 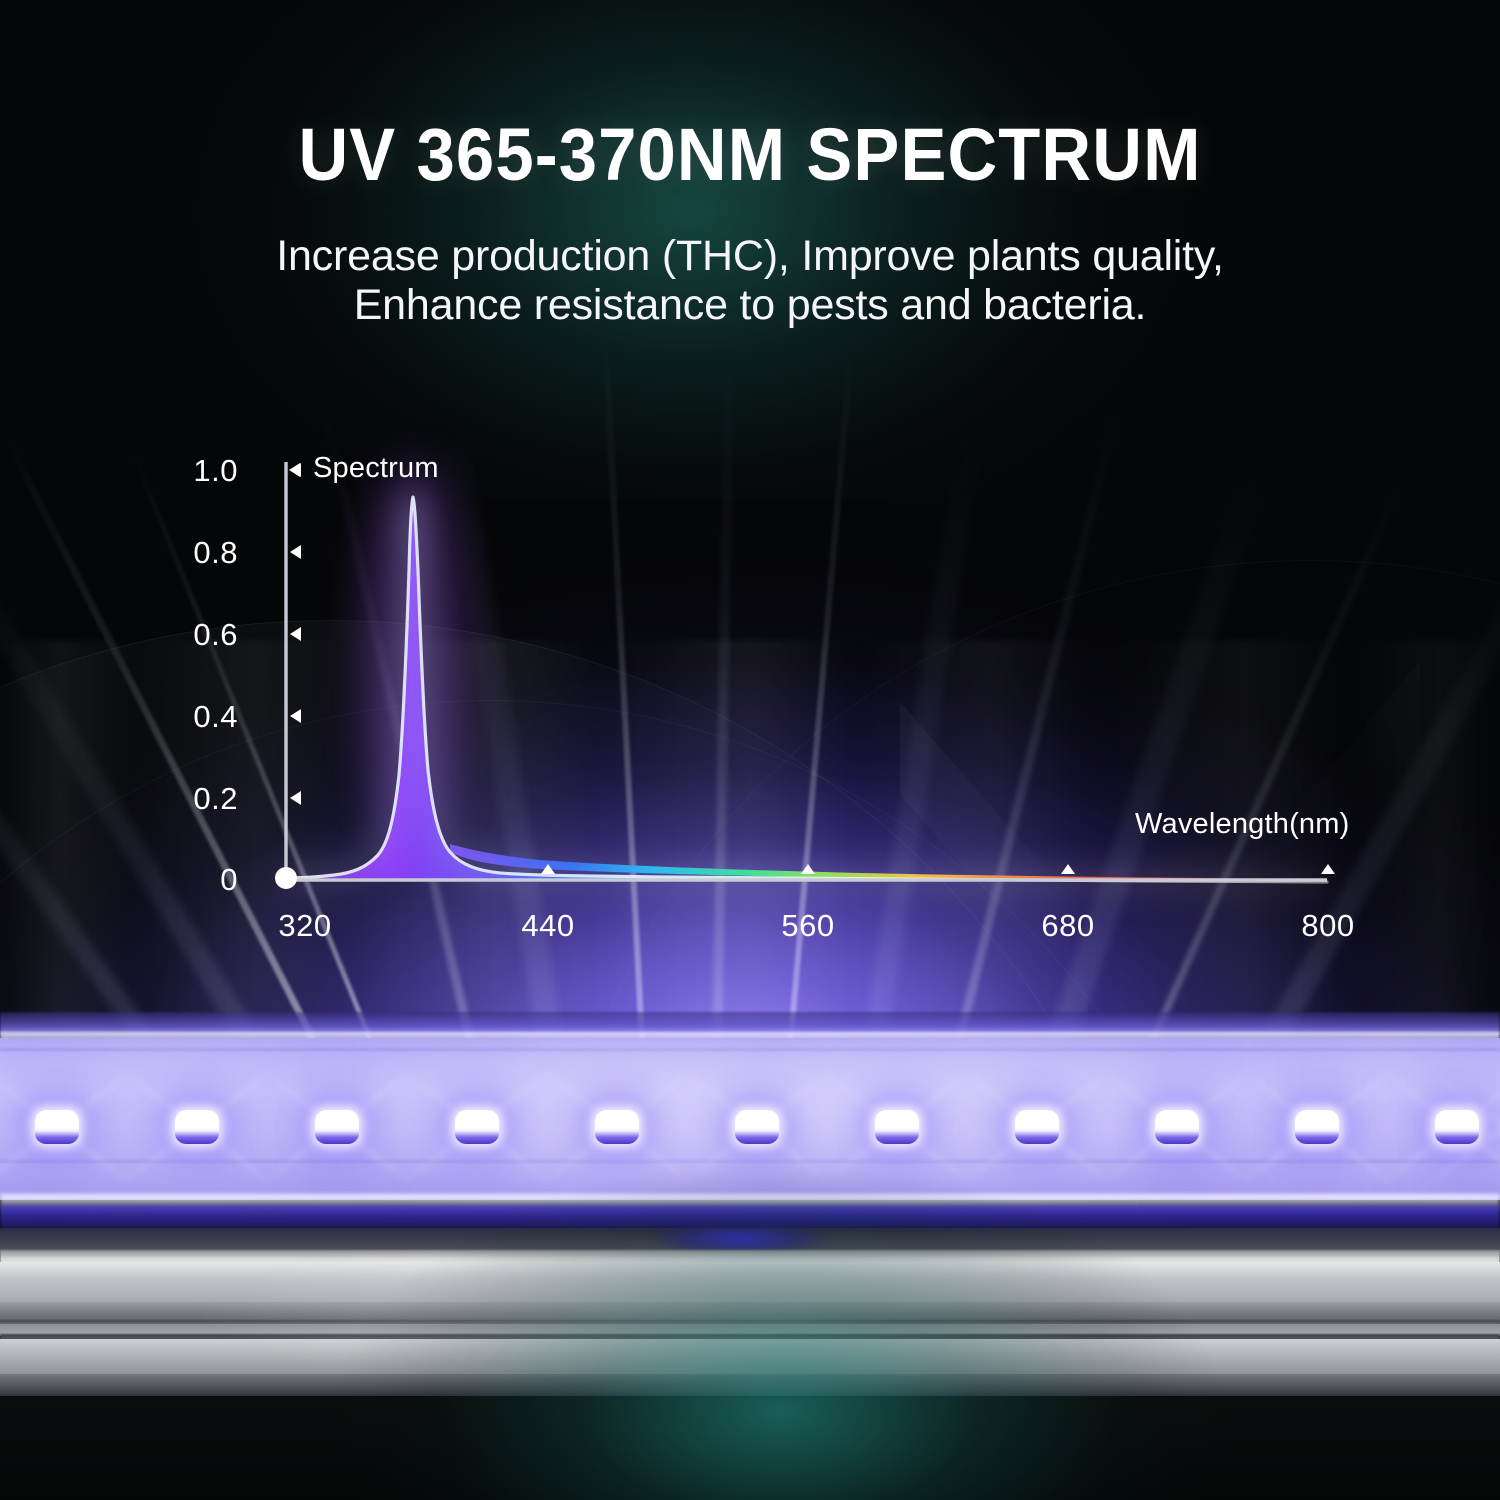 What do you see at coordinates (215, 552) in the screenshot?
I see `y-tick-label-0-8: 0.8` at bounding box center [215, 552].